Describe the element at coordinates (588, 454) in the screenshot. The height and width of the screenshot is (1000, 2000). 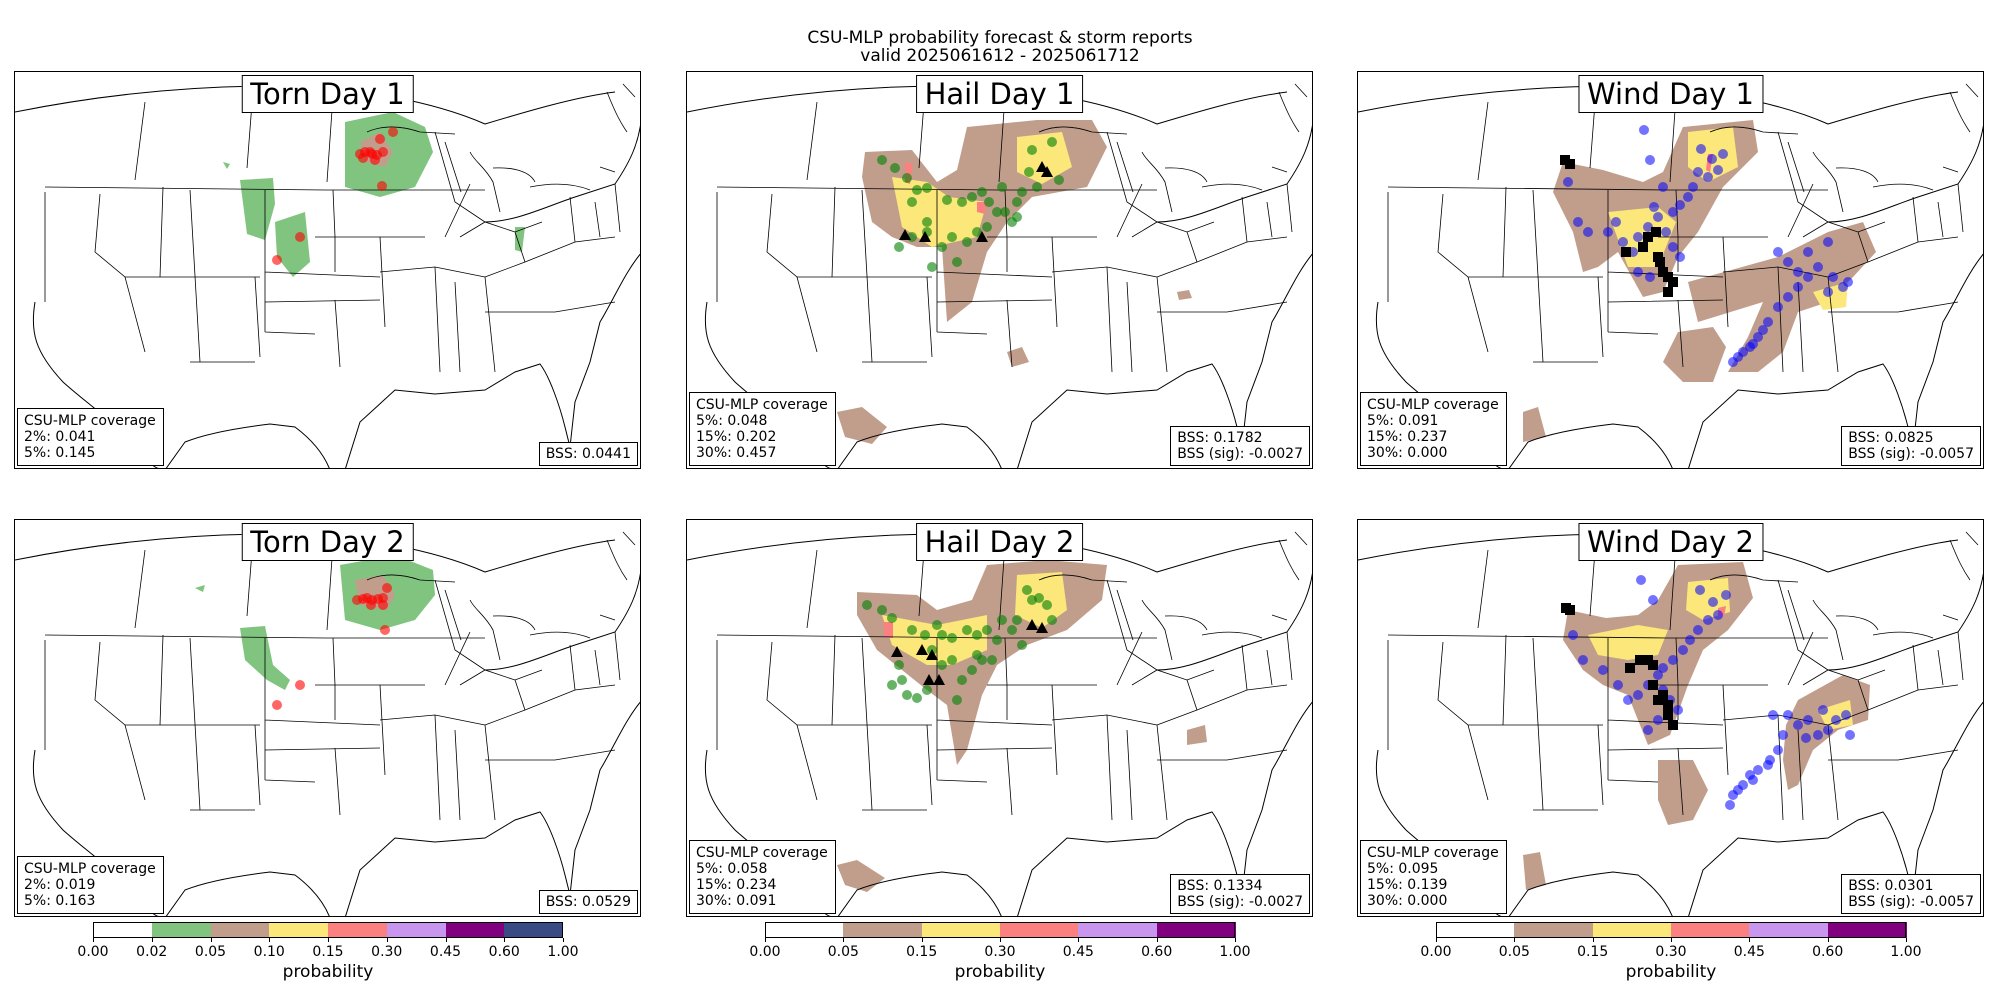
I see `bss-line: BSS: 0.0441` at that location.